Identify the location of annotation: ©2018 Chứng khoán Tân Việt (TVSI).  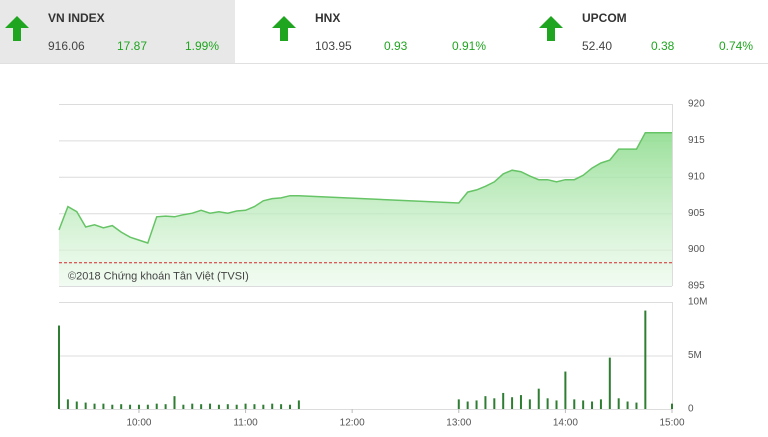
(158, 277).